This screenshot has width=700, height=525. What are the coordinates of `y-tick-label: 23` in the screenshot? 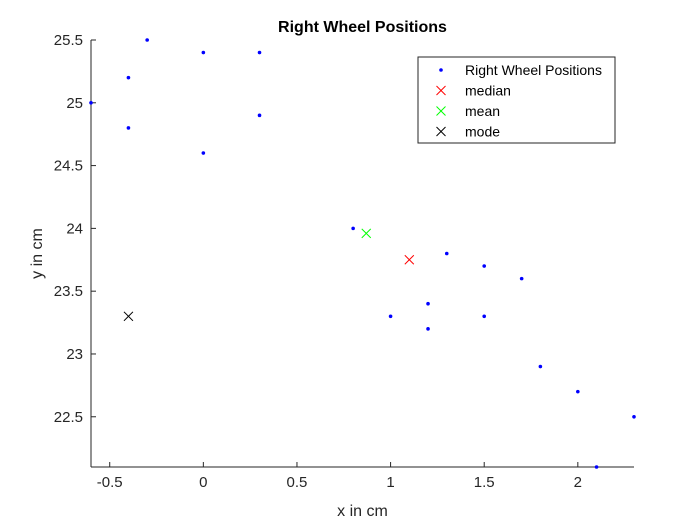 It's located at (74, 354).